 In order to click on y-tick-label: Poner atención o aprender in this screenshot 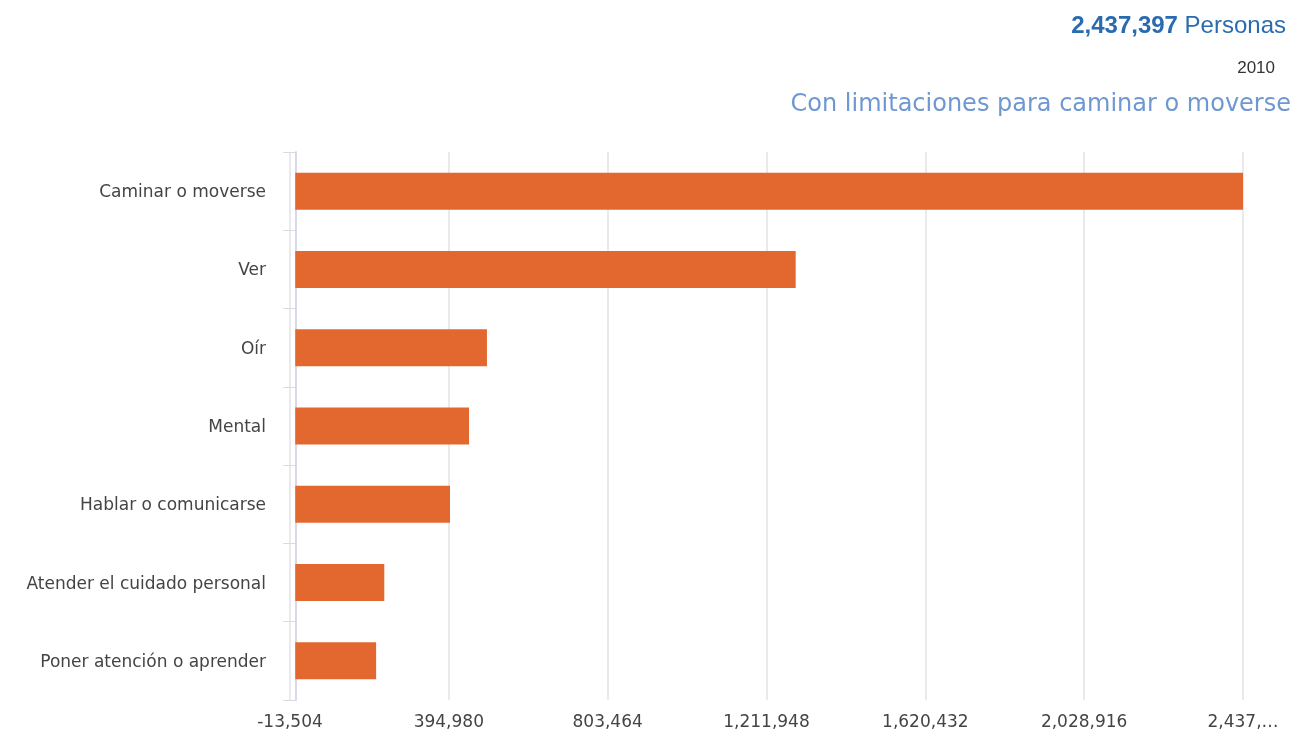, I will do `click(153, 660)`.